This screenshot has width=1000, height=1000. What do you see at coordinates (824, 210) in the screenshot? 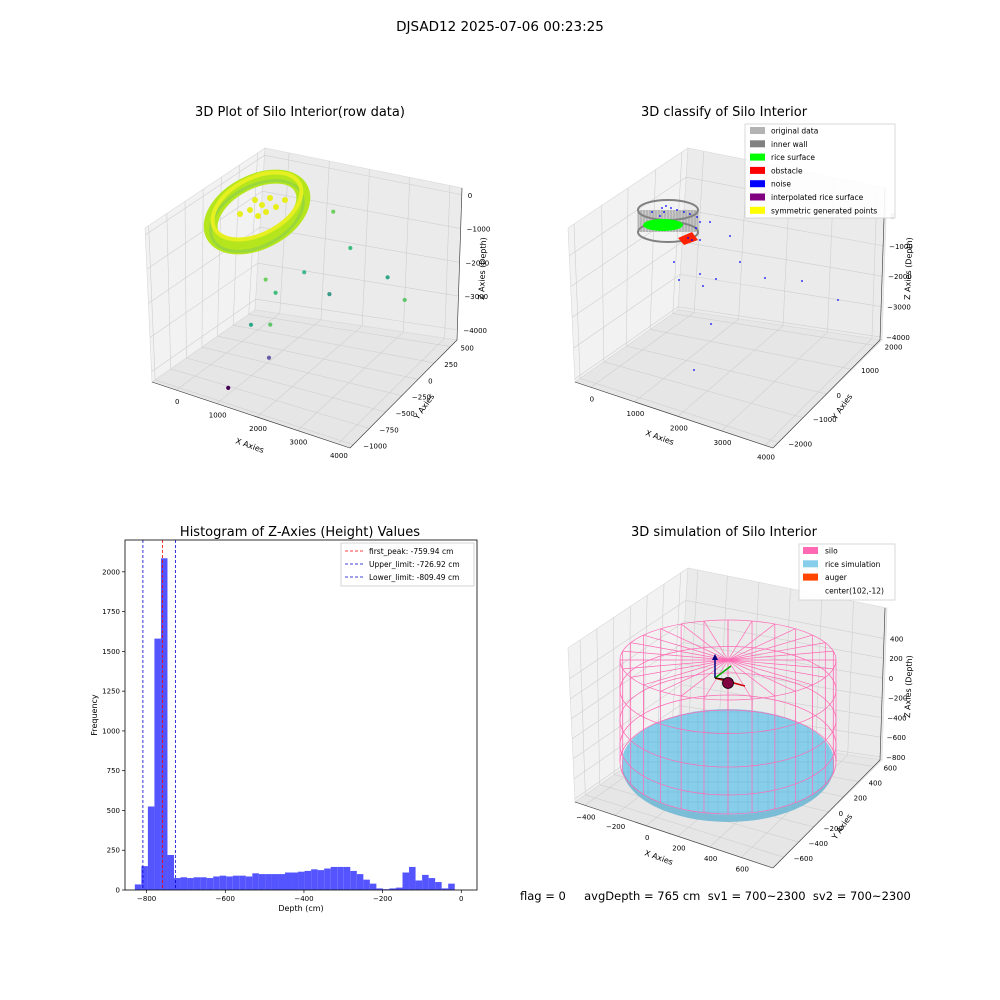
I see `legend-label: symmetric generated points` at bounding box center [824, 210].